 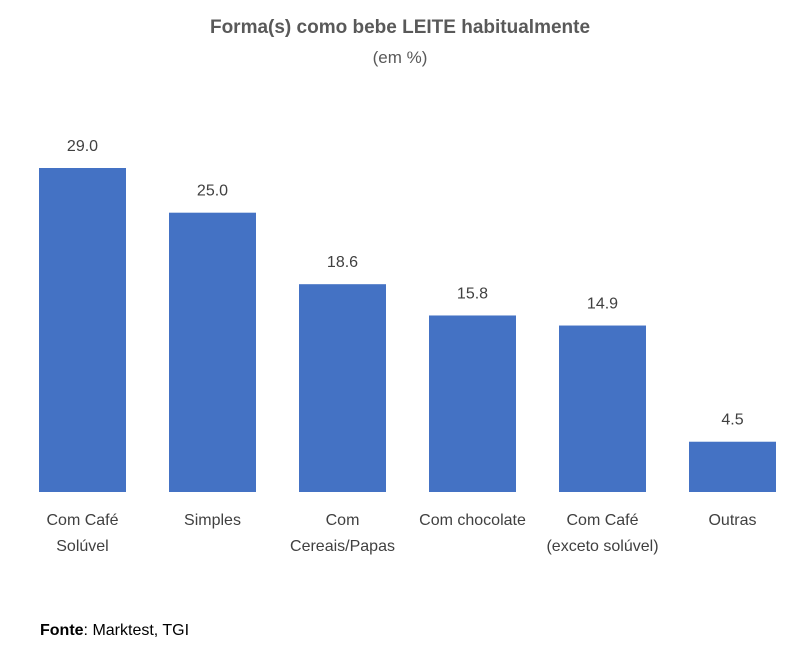 I want to click on category-label-0: Com Café Solúvel, so click(x=82, y=533).